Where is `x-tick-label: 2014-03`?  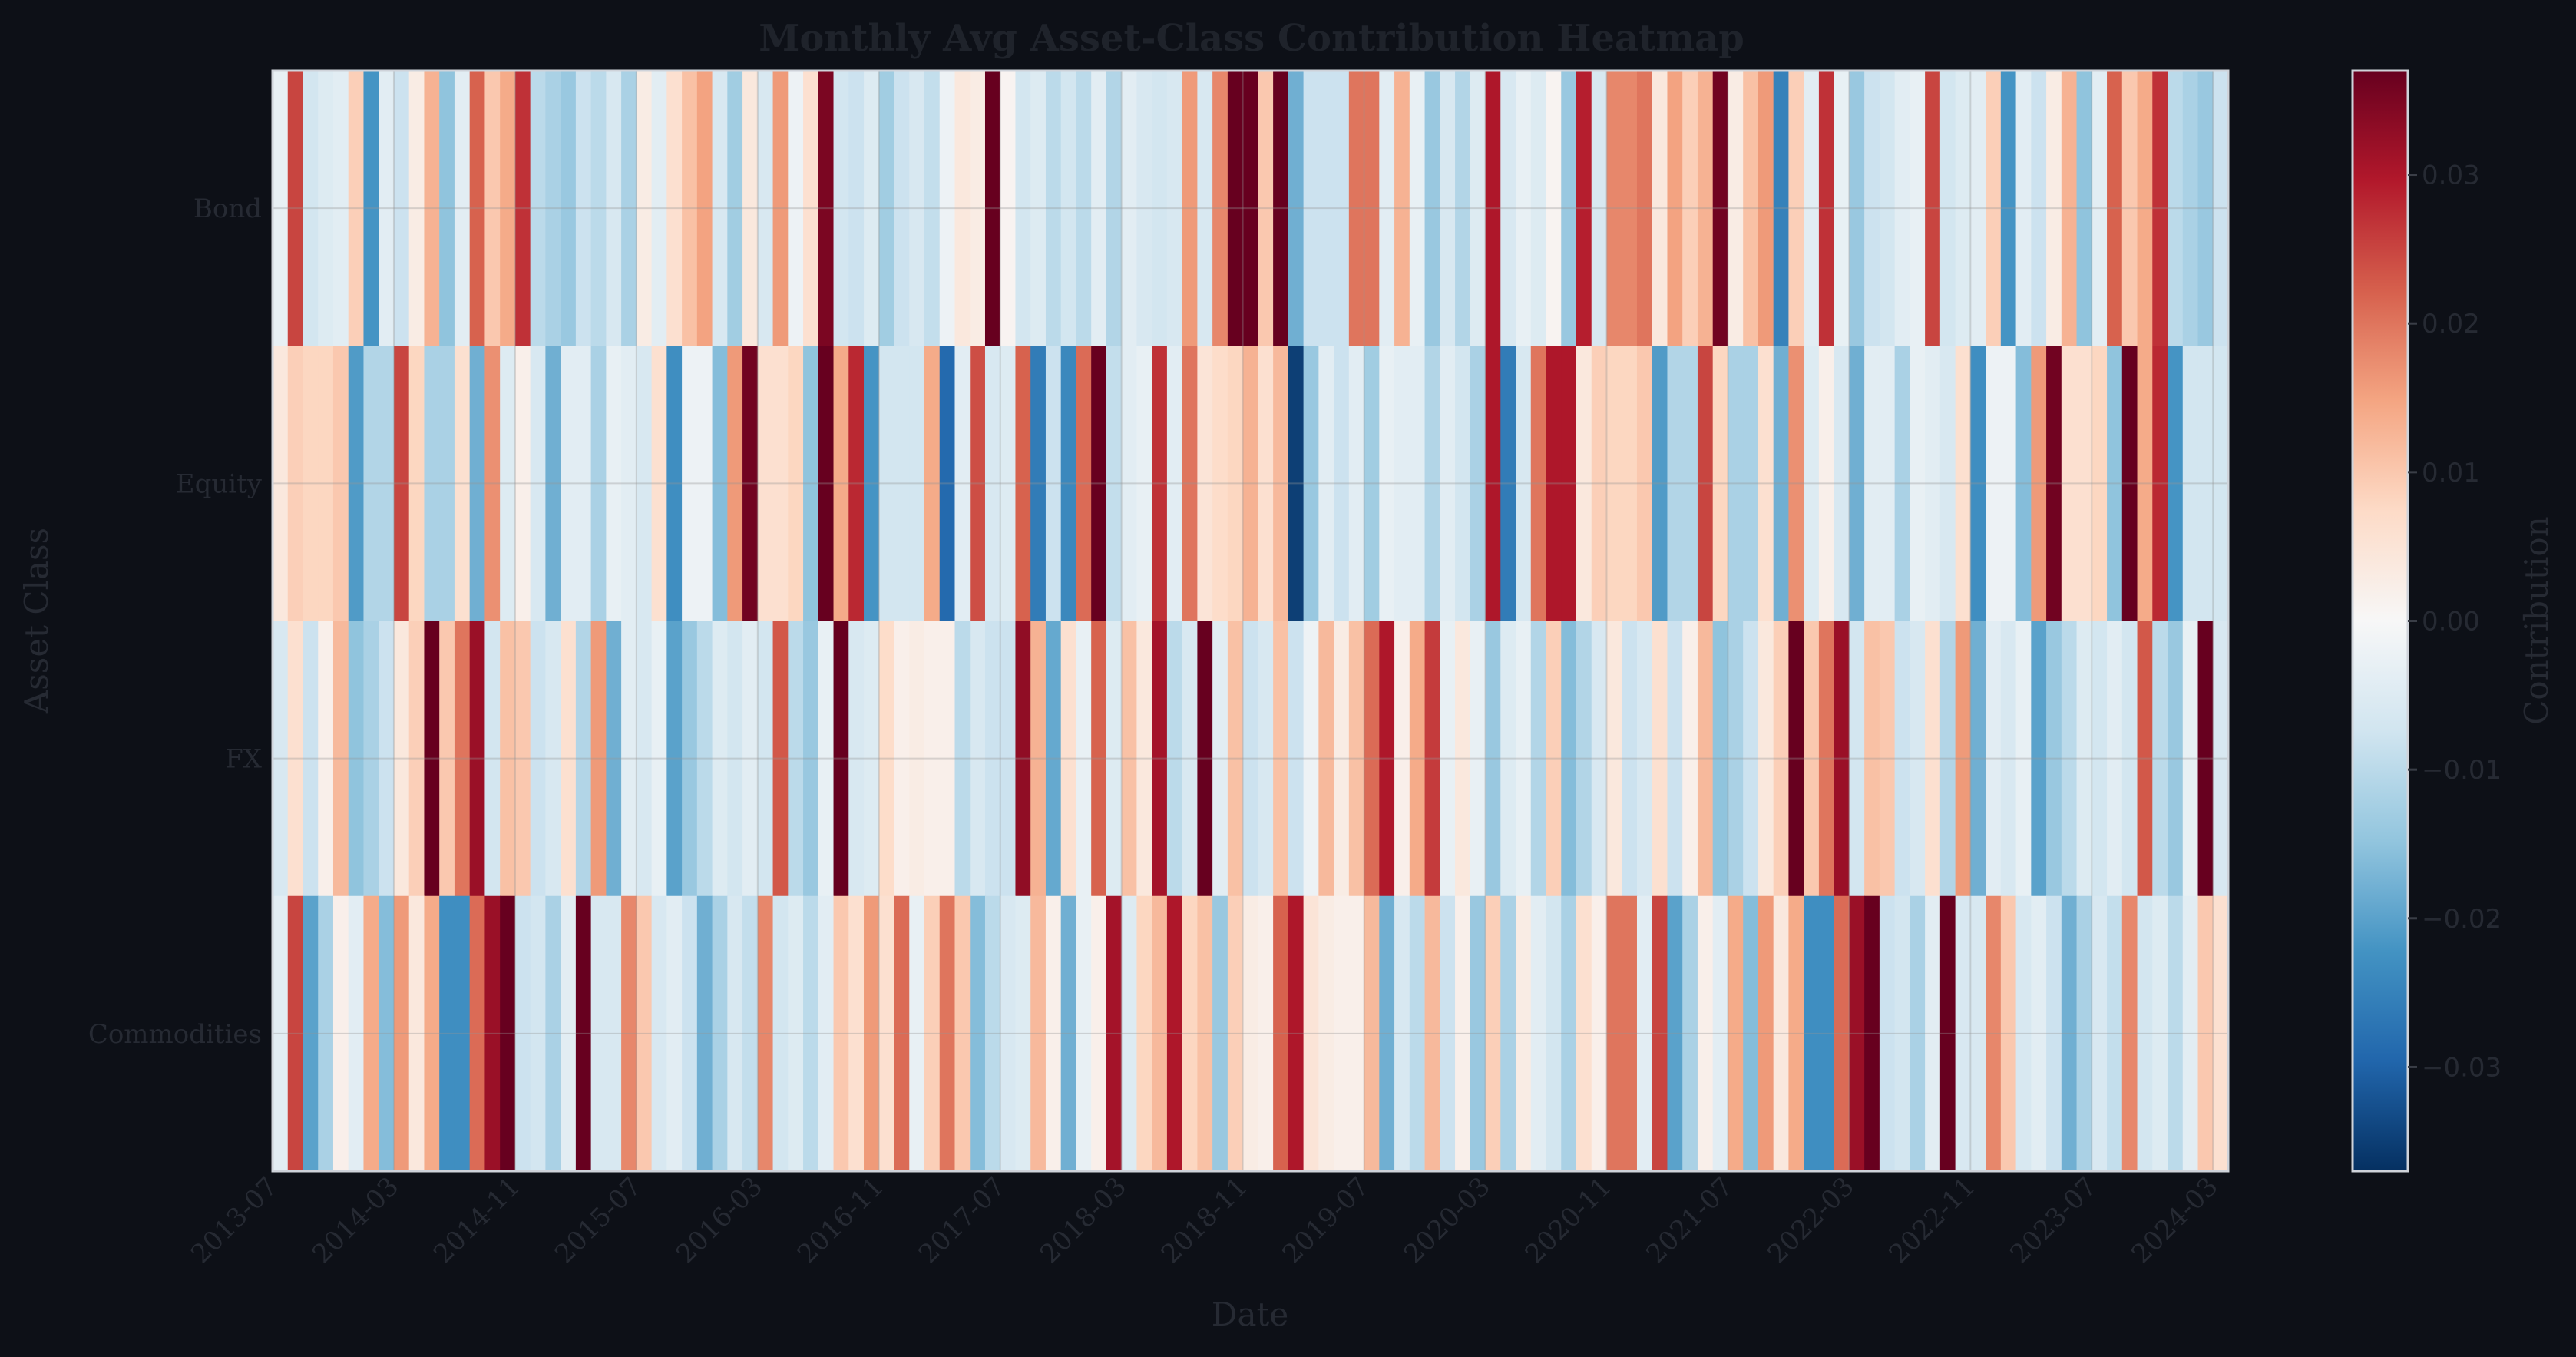
x-tick-label: 2014-03 is located at coordinates (355, 1220).